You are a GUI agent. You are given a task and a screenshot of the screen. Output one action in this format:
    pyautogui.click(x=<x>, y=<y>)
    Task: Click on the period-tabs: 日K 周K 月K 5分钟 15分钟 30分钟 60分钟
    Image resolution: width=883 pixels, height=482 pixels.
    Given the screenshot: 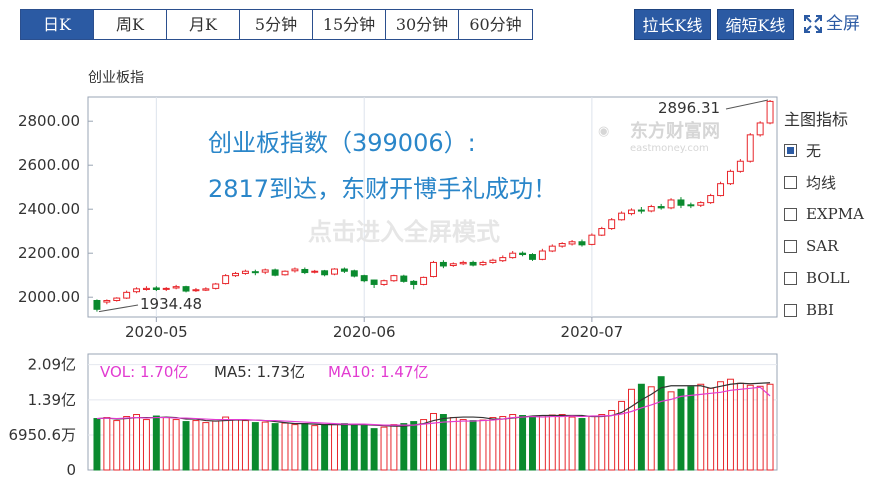 What is the action you would take?
    pyautogui.click(x=276, y=24)
    